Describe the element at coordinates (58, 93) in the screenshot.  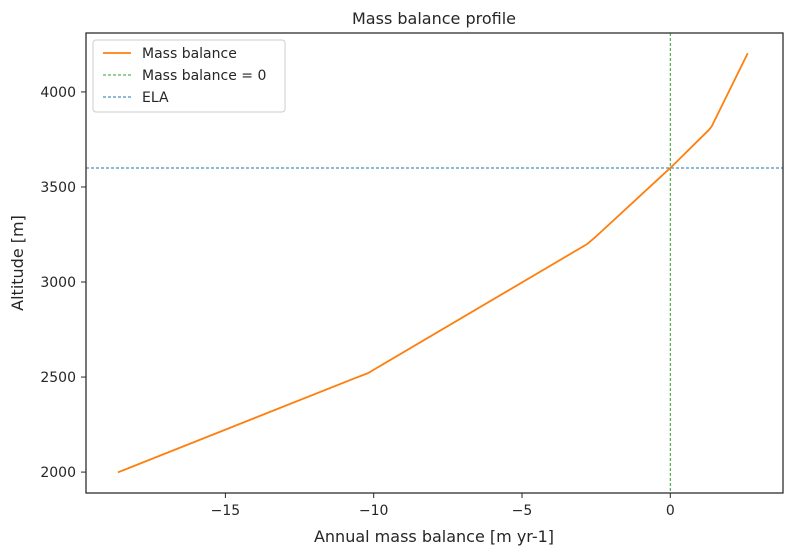
I see `y-tick-label: 4000` at that location.